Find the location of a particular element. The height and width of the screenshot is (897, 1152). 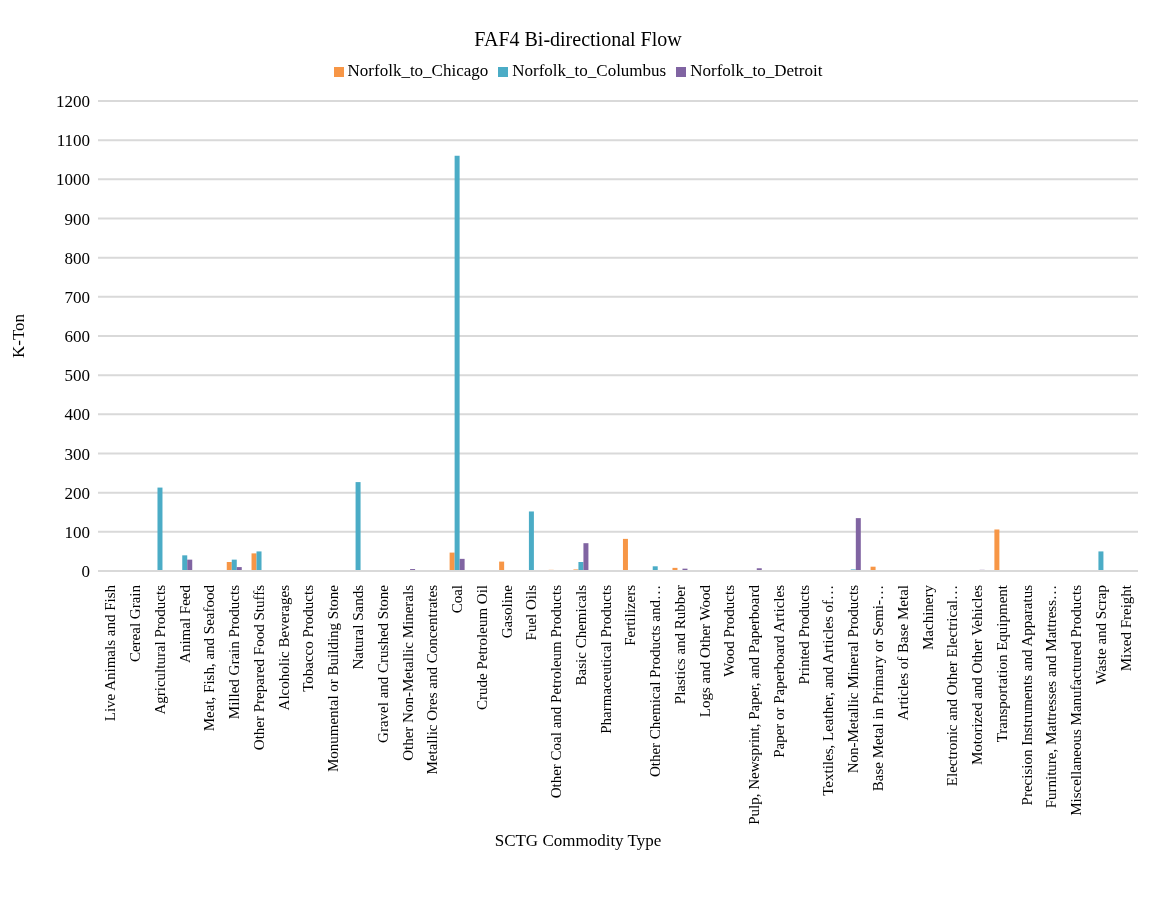

x-tick-label: Fuel Oils is located at coordinates (531, 612).